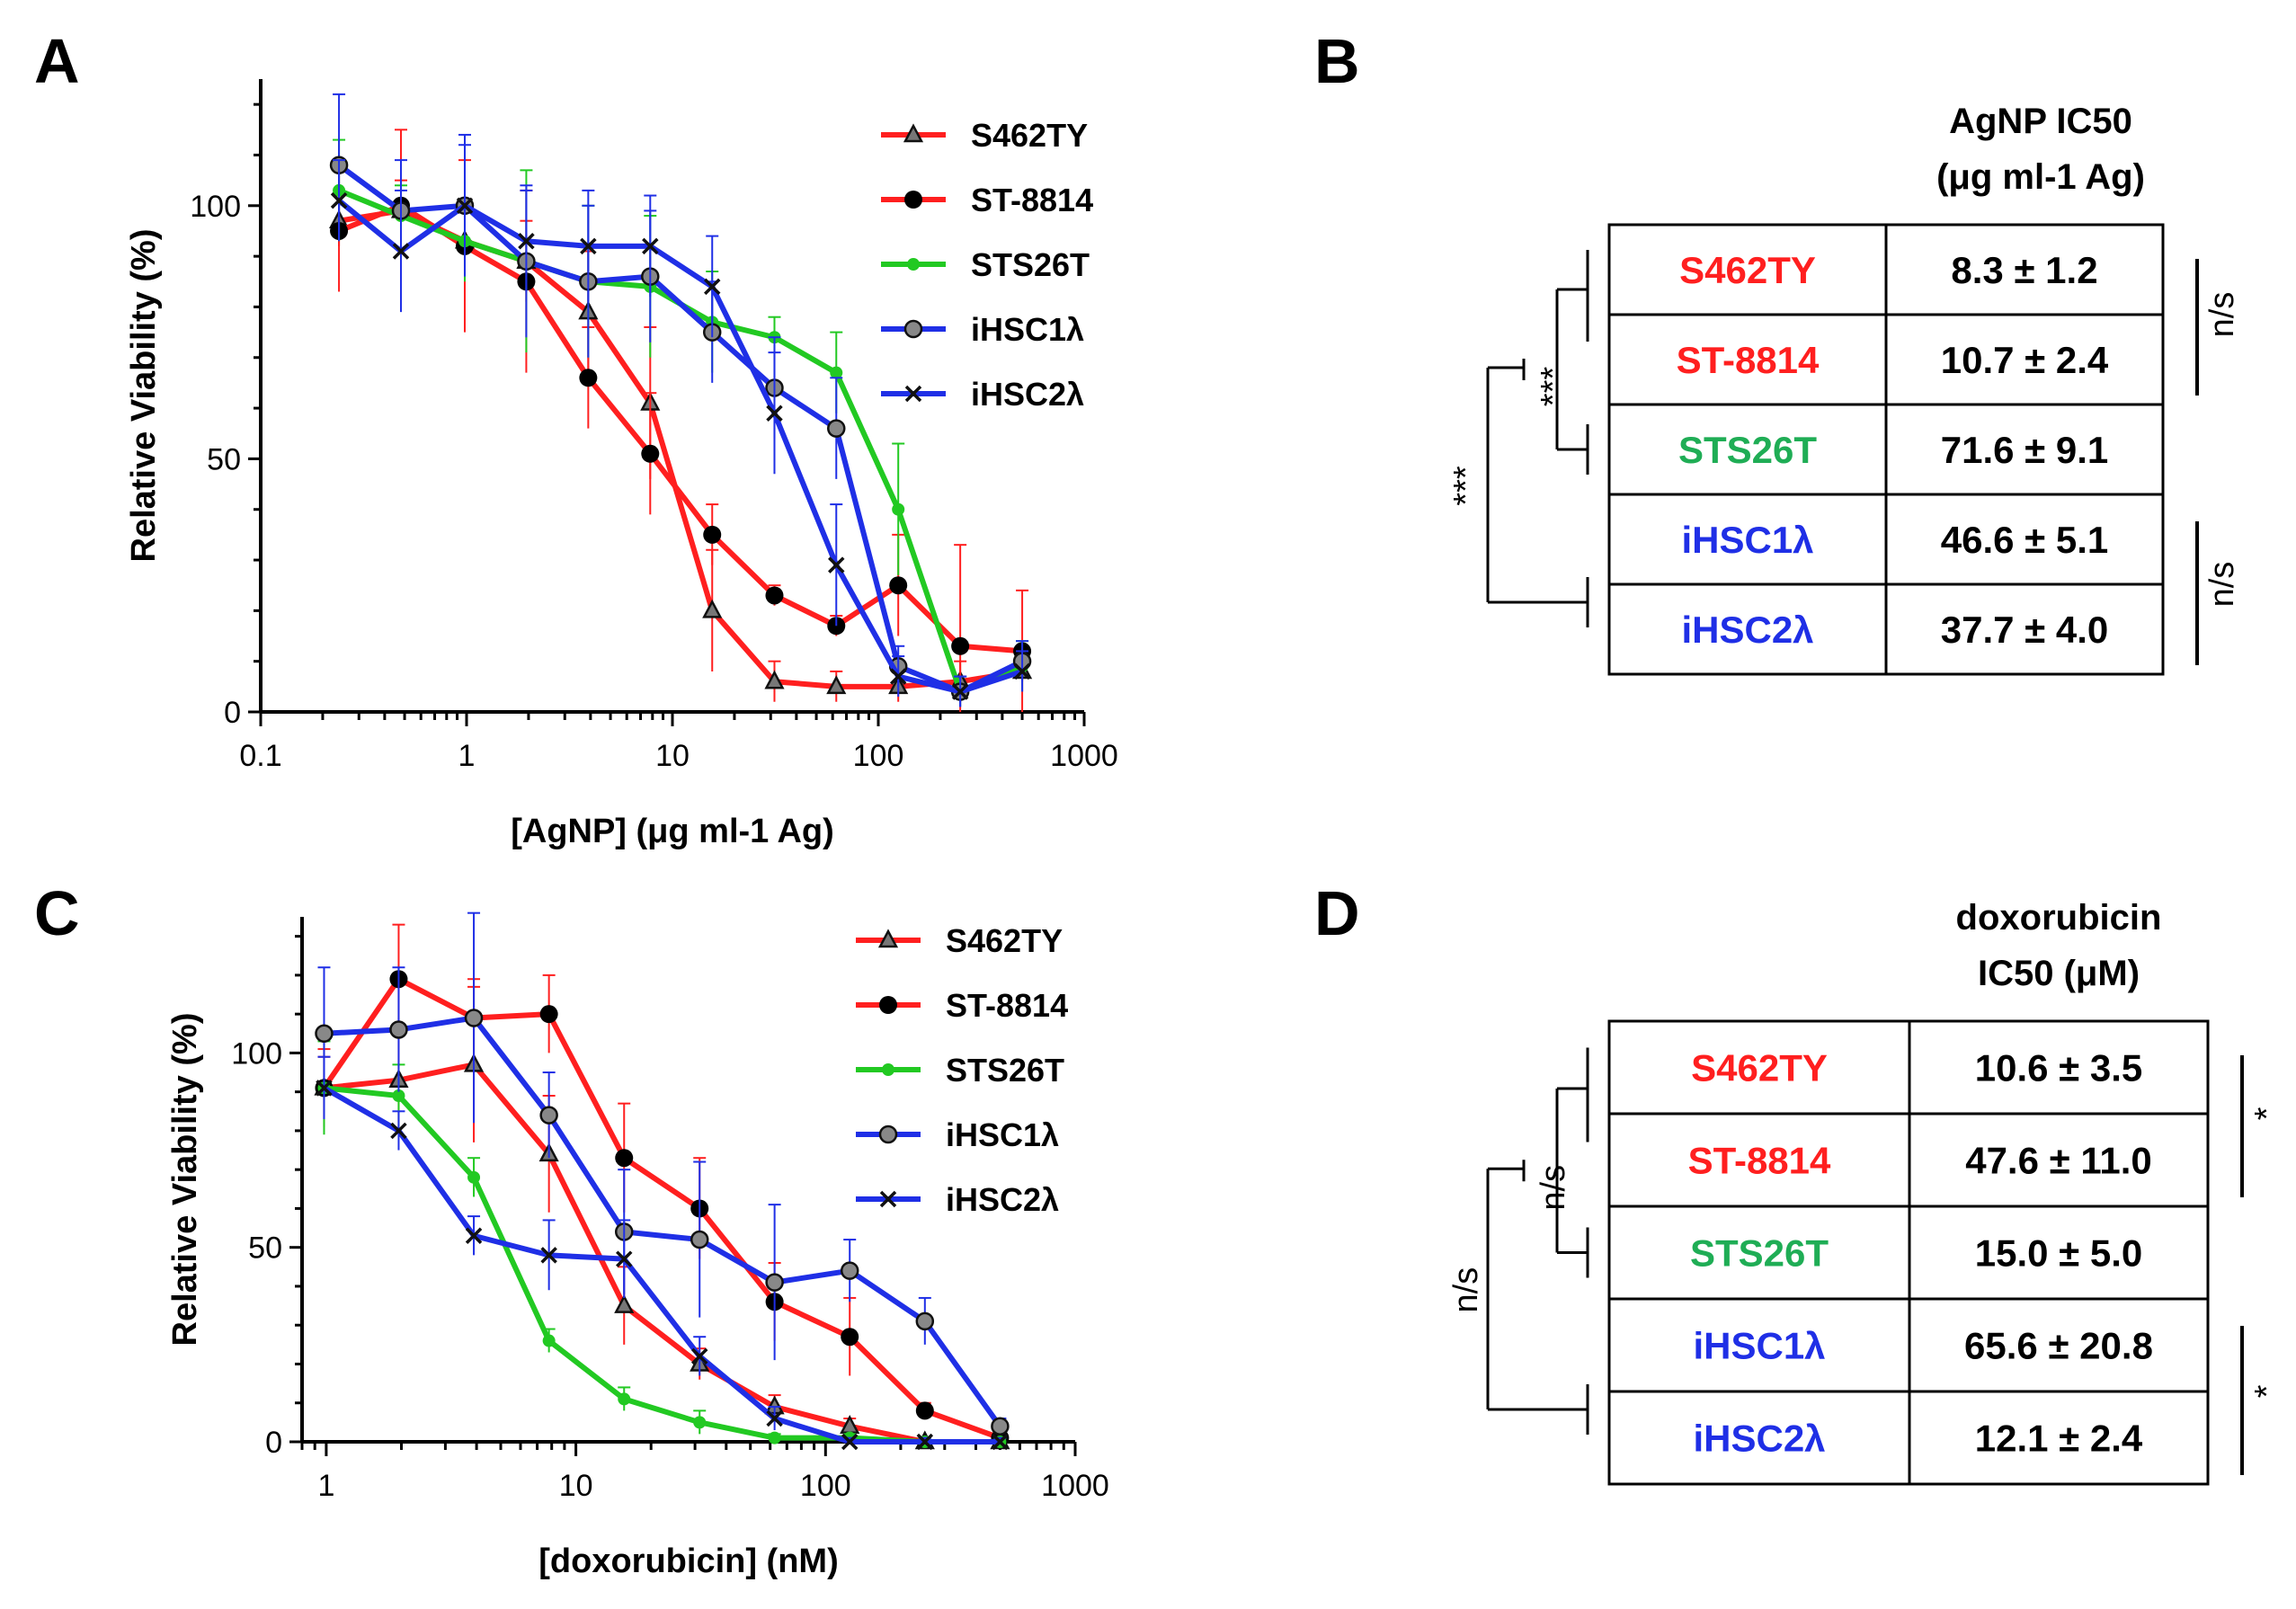 The width and height of the screenshot is (2296, 1609). I want to click on legend-marker-ihsc2l, so click(913, 394).